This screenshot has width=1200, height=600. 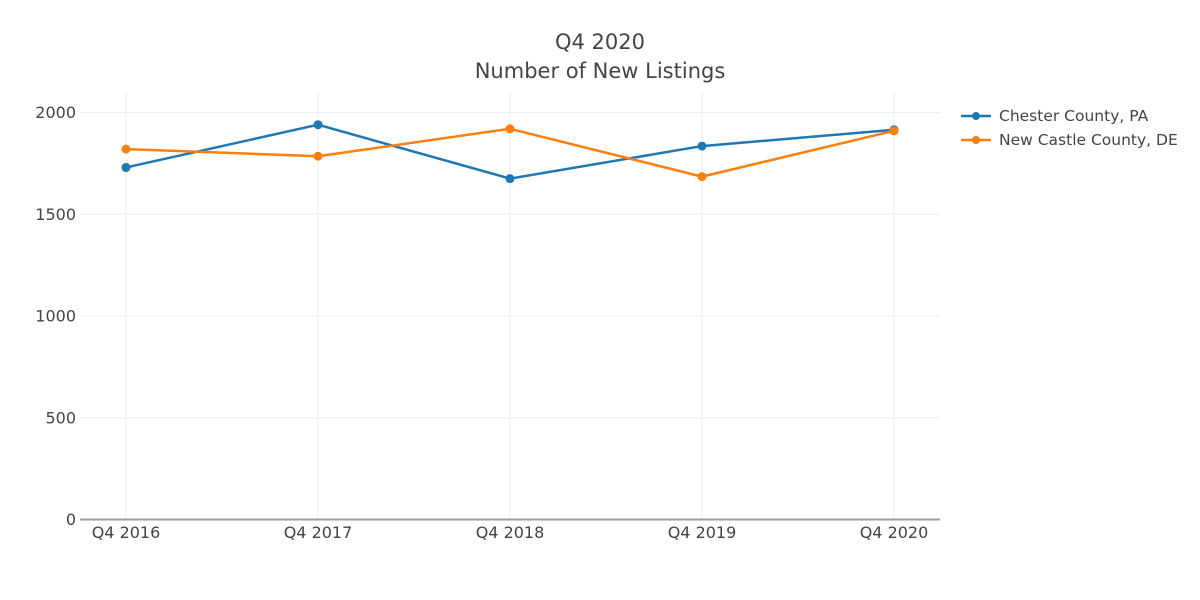 I want to click on x-tick-label: Q4 2018, so click(x=510, y=532).